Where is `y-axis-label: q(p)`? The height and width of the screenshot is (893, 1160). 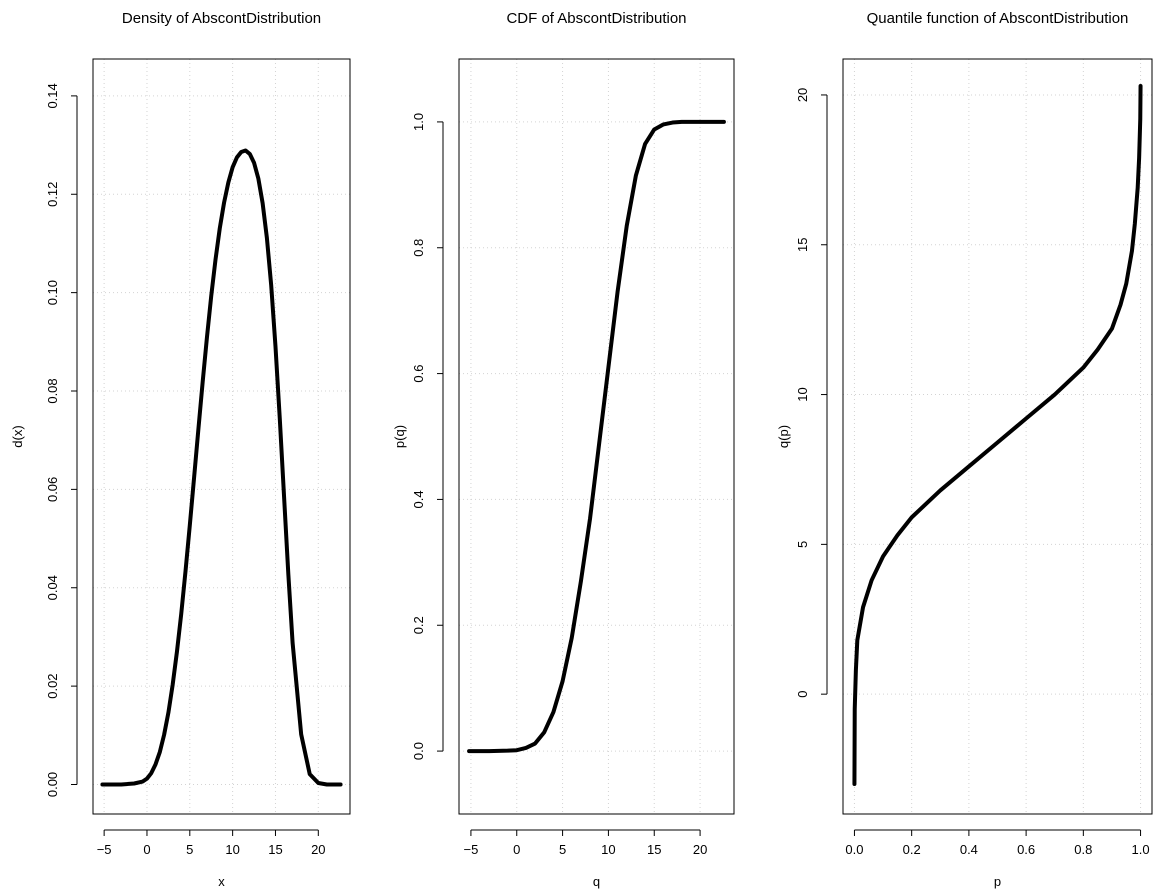 y-axis-label: q(p) is located at coordinates (783, 436).